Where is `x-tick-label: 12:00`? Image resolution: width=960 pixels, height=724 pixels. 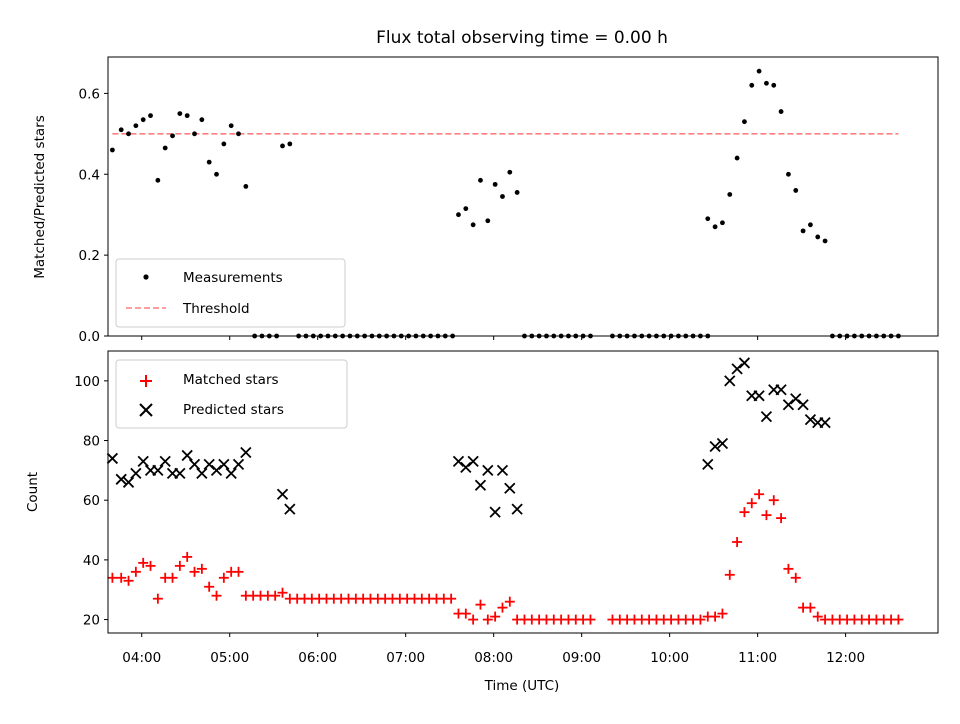 x-tick-label: 12:00 is located at coordinates (845, 658).